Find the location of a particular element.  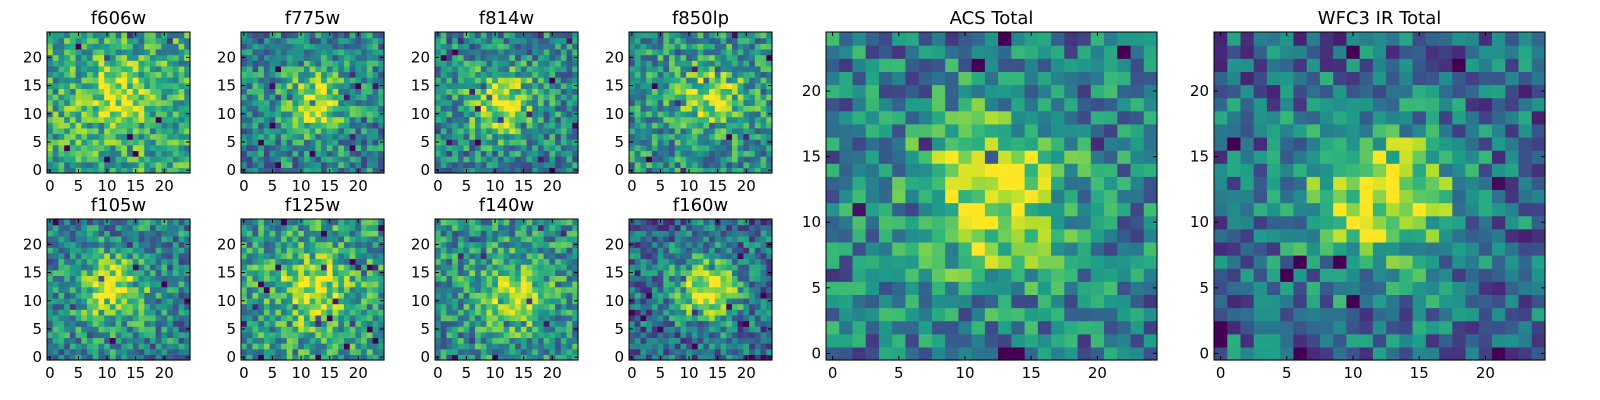

x-tick-label: 0 is located at coordinates (50, 186).